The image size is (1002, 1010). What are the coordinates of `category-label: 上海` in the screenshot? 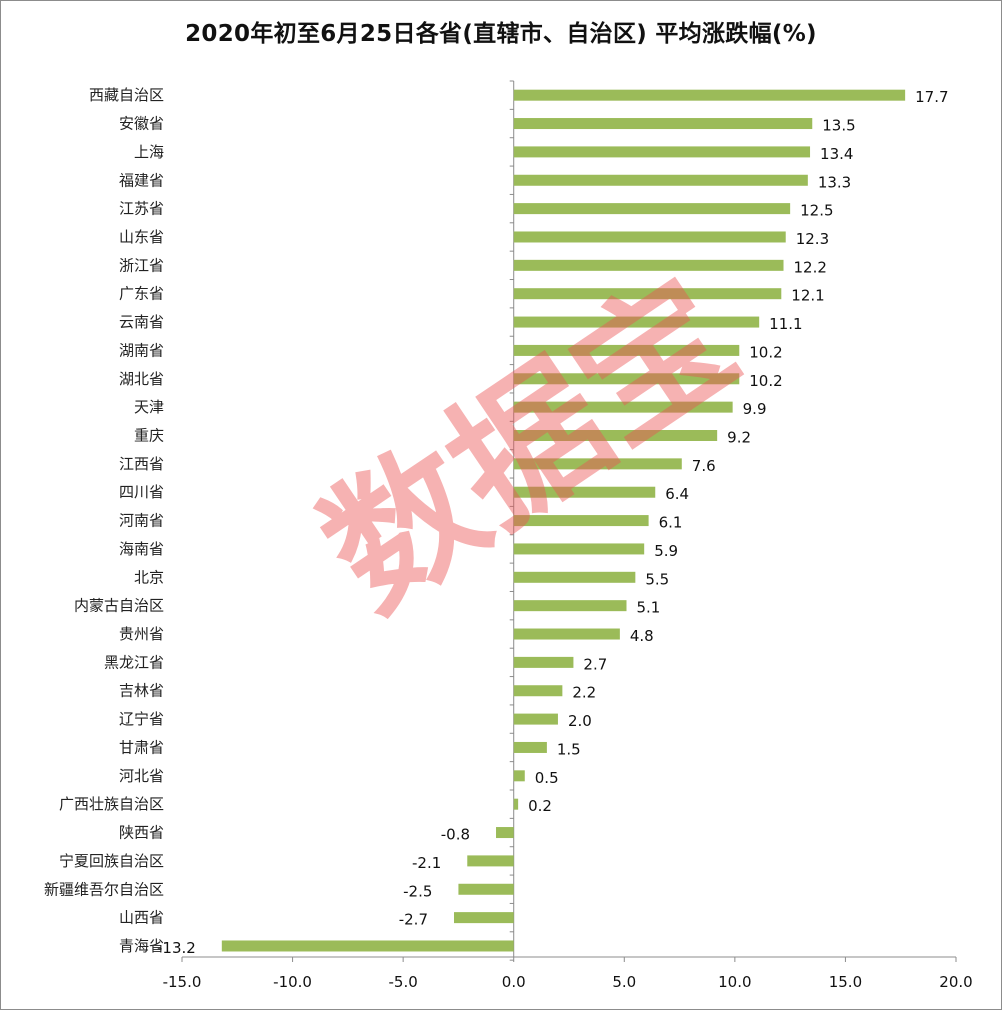 It's located at (149, 152).